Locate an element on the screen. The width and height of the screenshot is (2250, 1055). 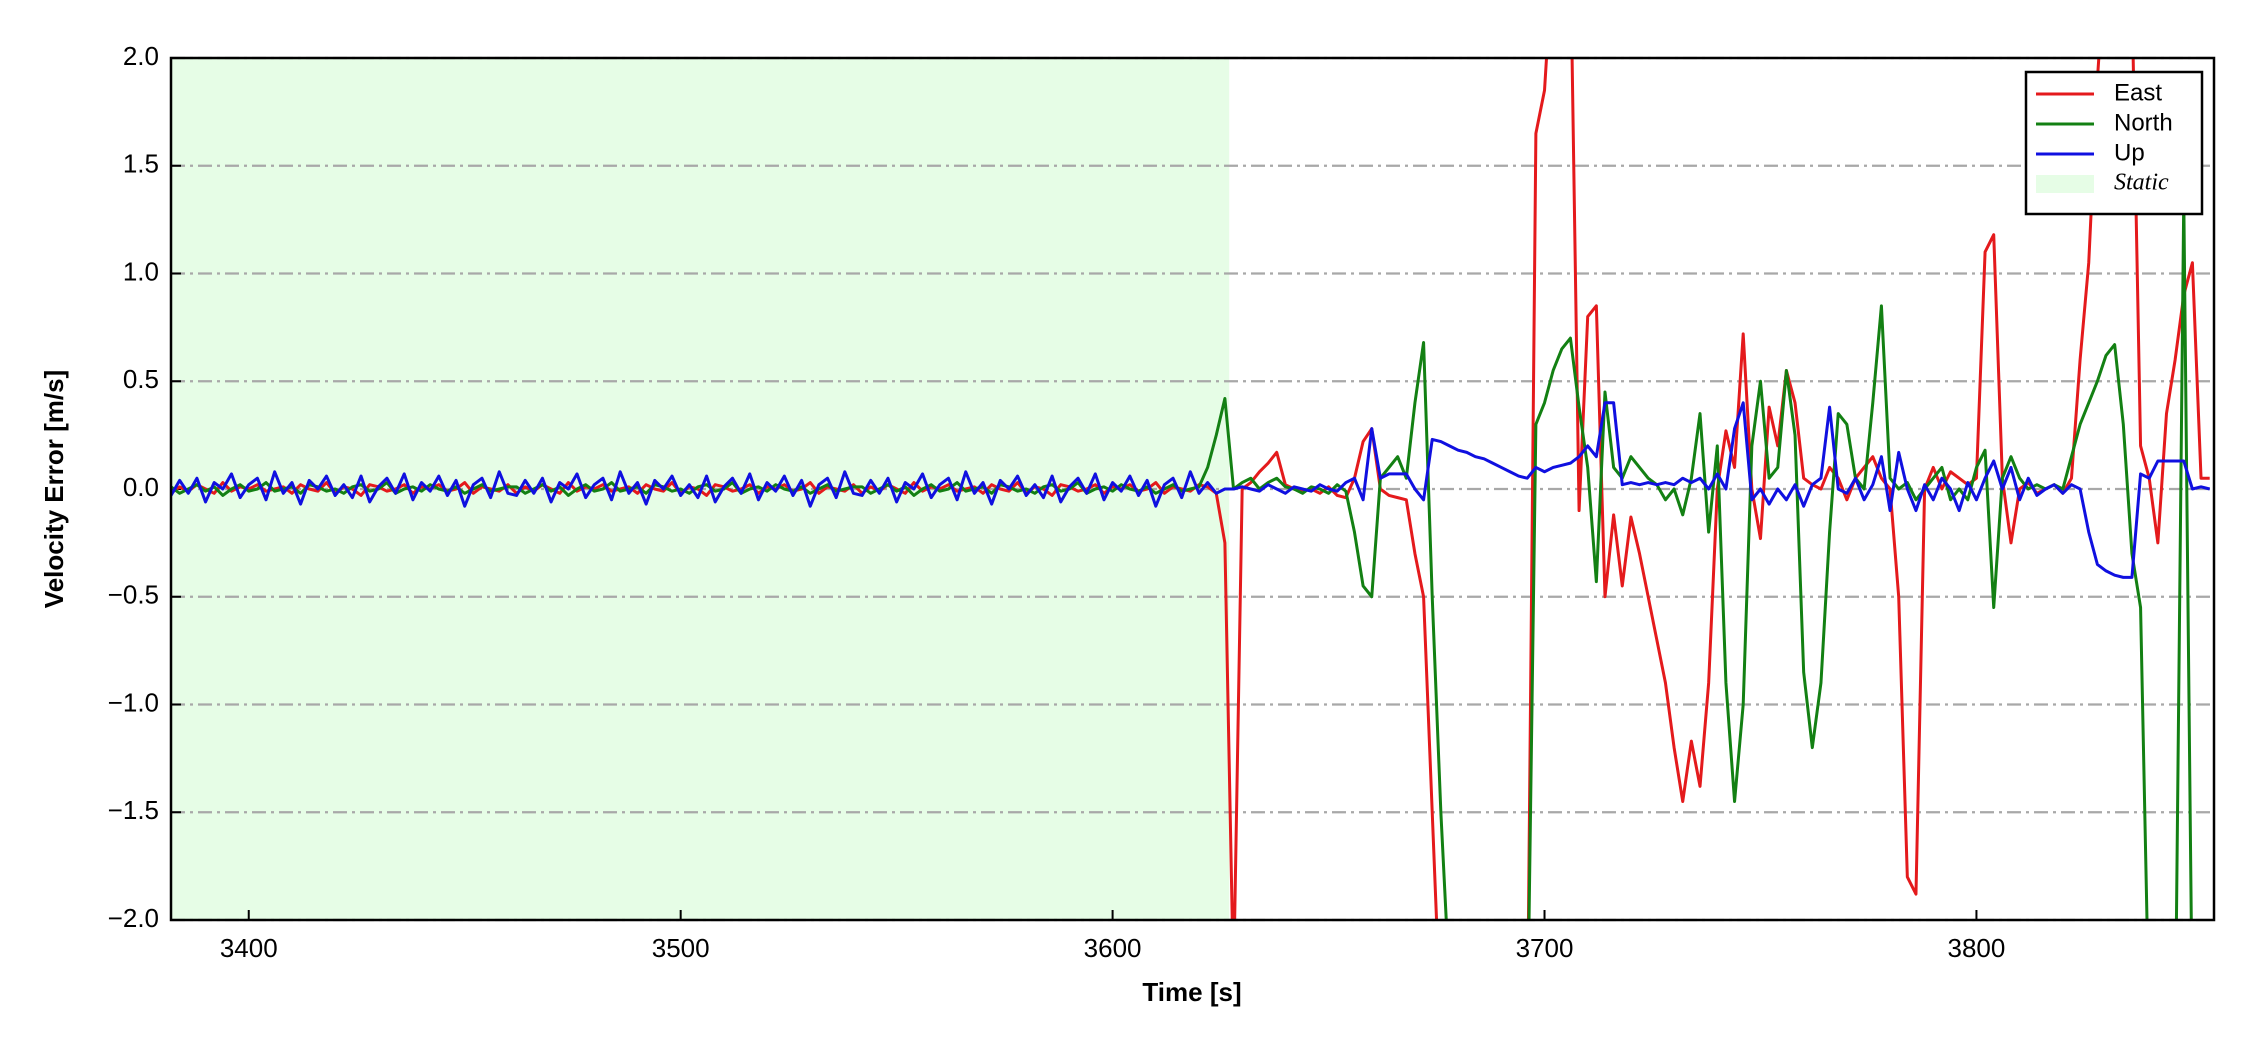
x-axis-label: Time [s] is located at coordinates (1191, 992).